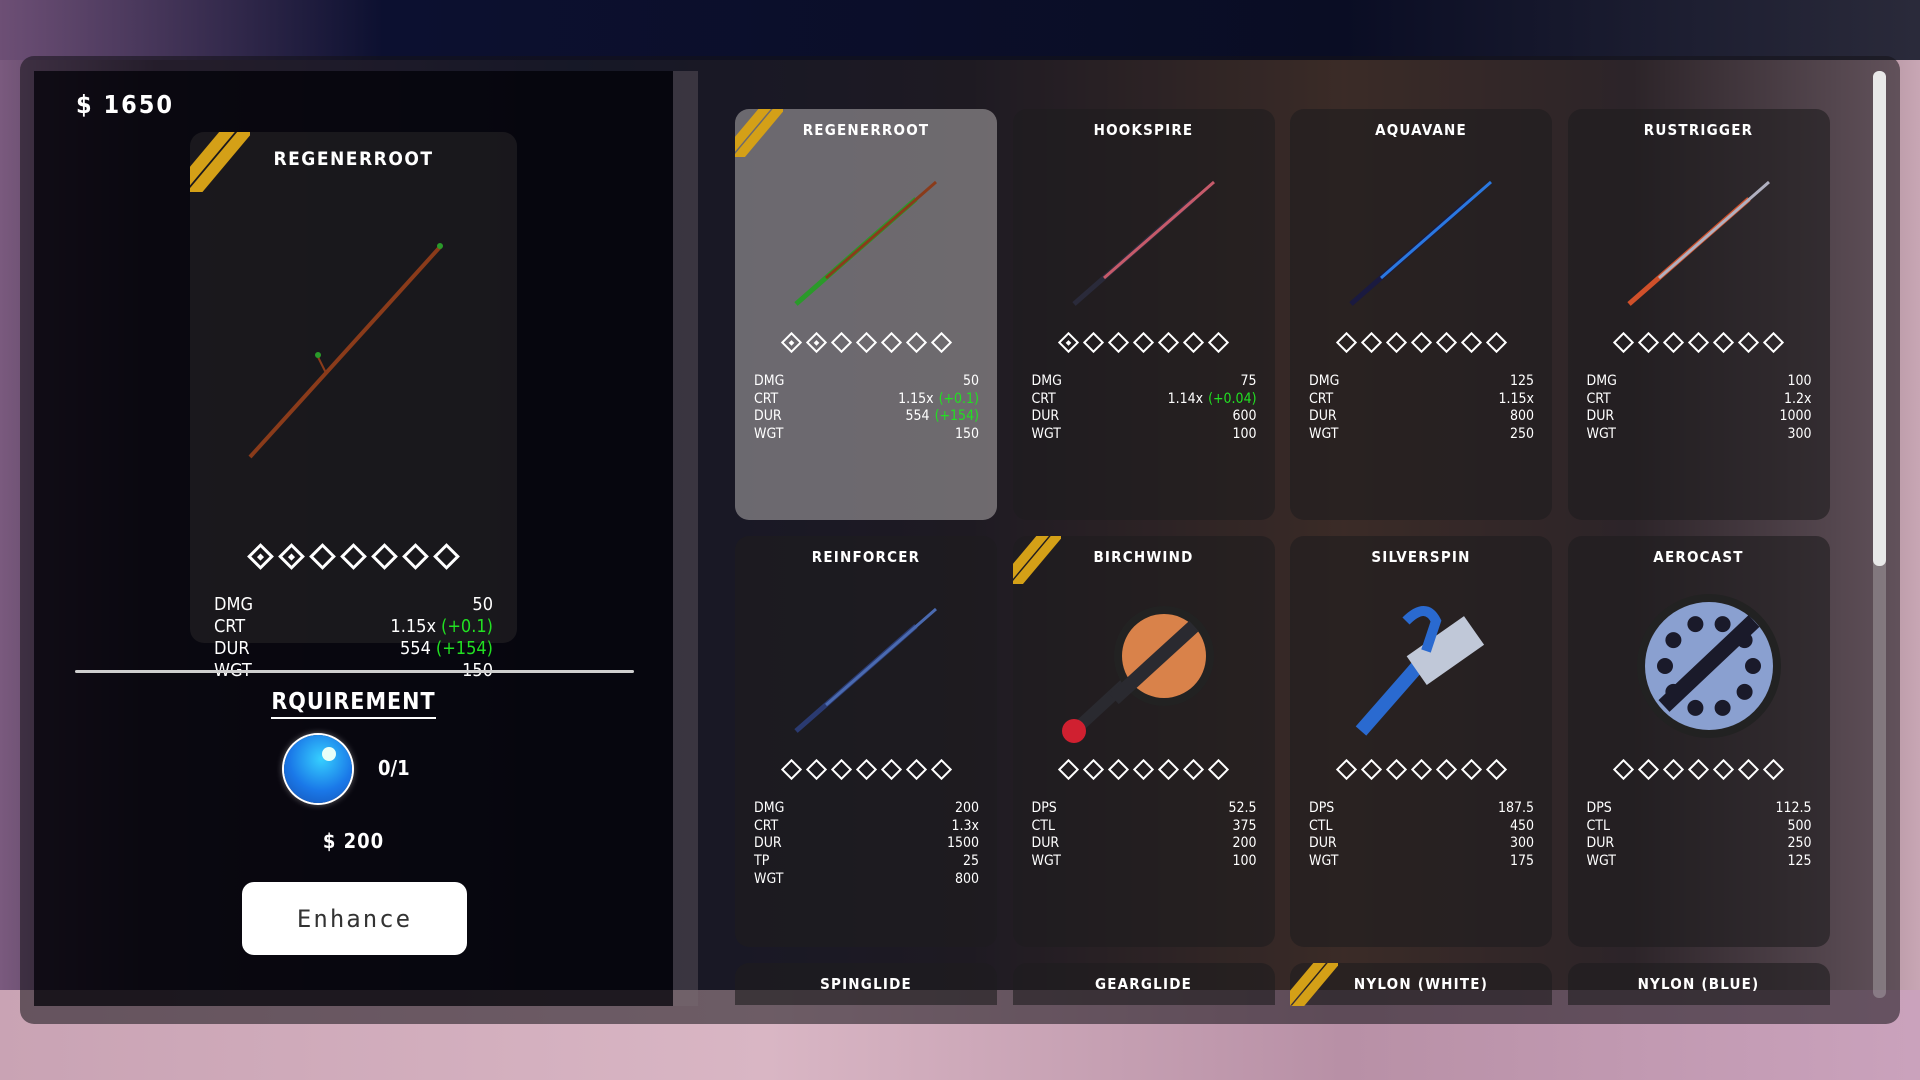  I want to click on item-card: REINFORCER DMG 200 CRT 1.3x DUR 1500 TP 25 WGT 800, so click(866, 741).